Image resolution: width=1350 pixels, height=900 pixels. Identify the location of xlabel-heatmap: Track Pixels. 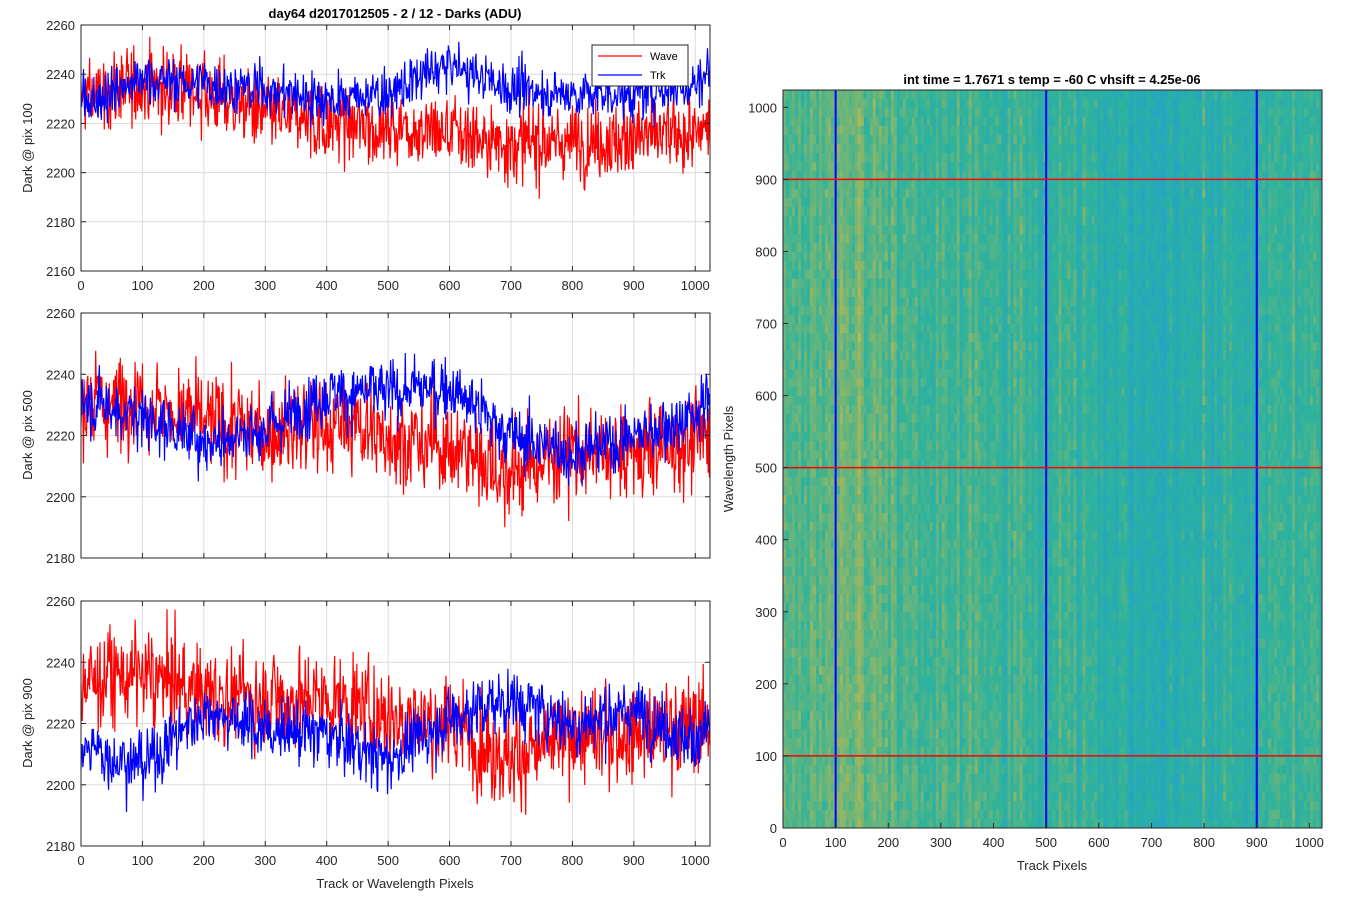
(1052, 865).